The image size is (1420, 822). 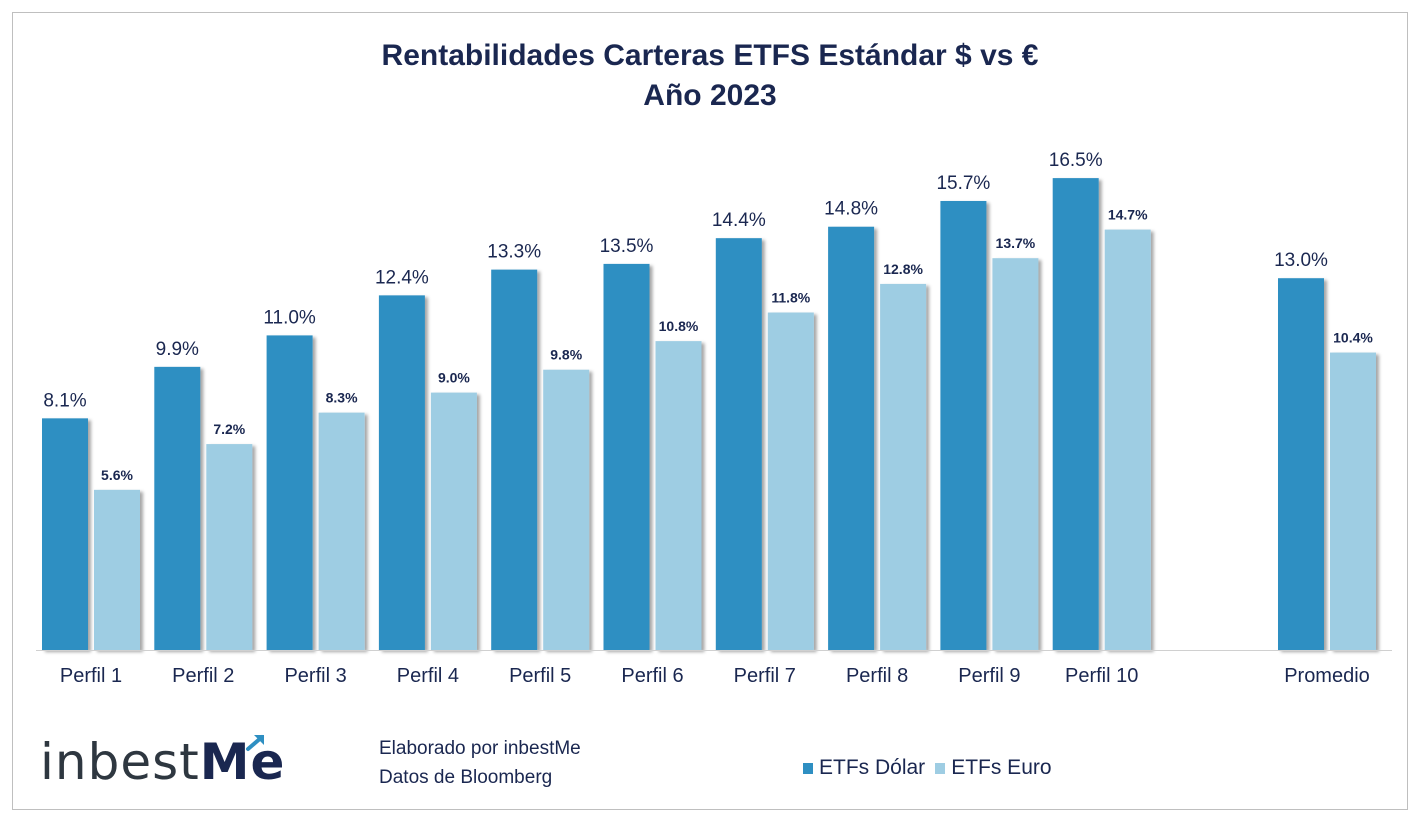 I want to click on data-label-dollar: 13.5%, so click(x=627, y=246).